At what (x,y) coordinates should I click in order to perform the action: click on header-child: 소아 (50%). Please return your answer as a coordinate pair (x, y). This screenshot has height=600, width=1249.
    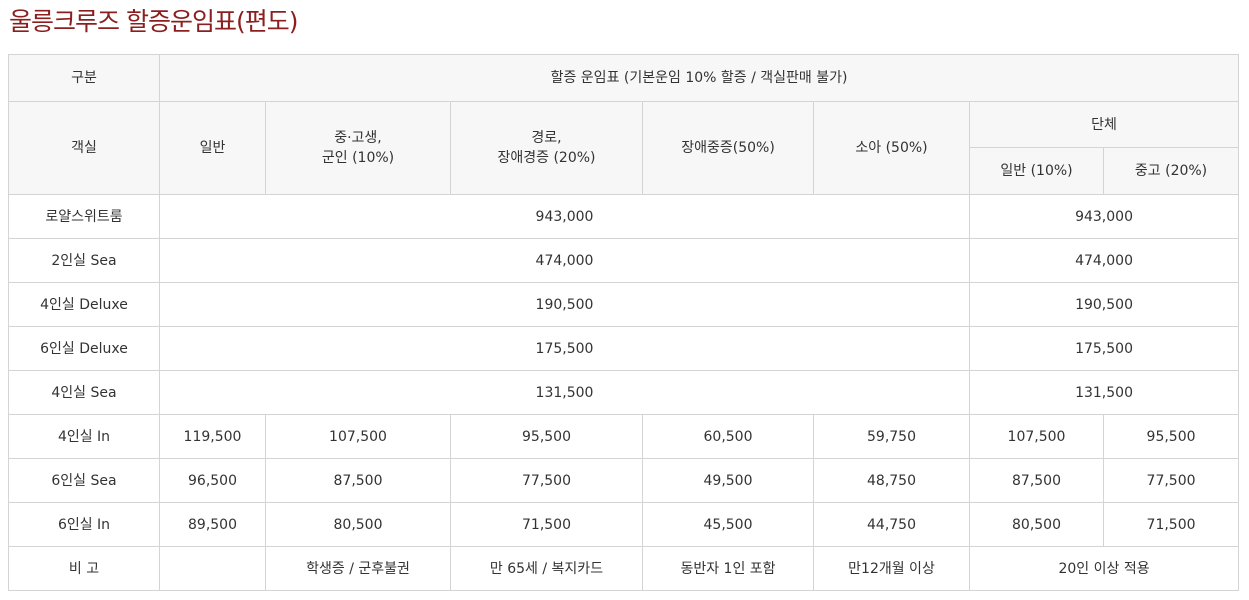
    Looking at the image, I should click on (891, 148).